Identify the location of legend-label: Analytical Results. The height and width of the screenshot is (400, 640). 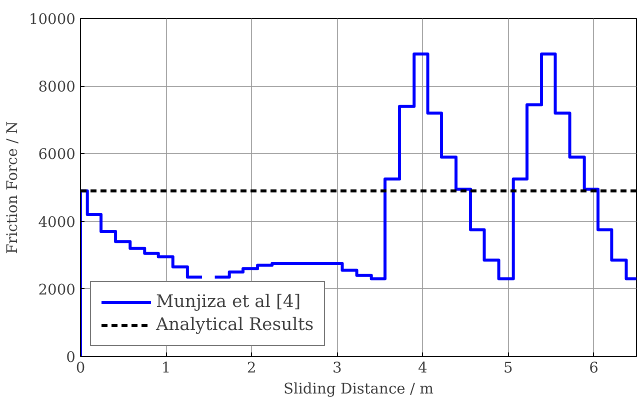
(235, 325).